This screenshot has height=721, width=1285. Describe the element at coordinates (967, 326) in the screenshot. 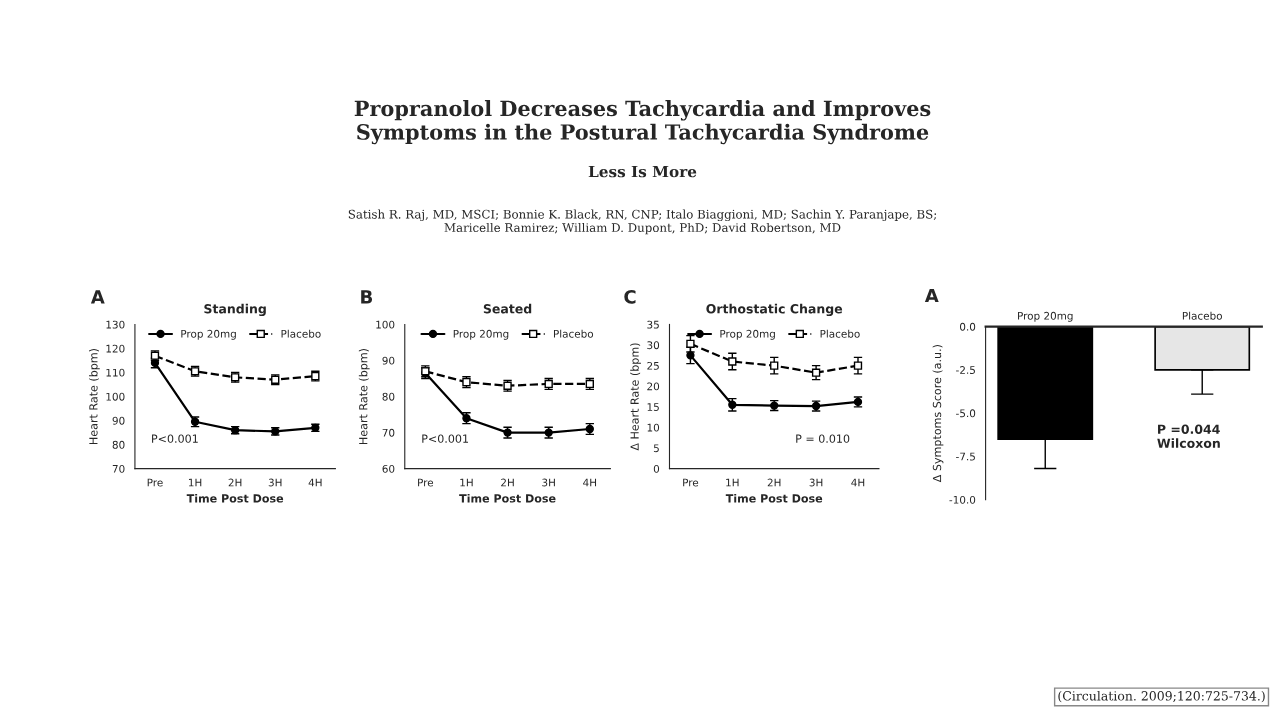

I see `y-tick-label: 0.0` at that location.